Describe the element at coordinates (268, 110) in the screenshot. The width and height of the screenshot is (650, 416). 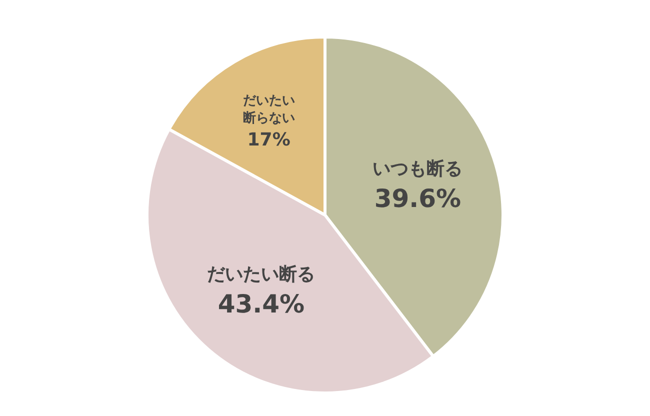
I see `slice-label: だいたい断らない` at that location.